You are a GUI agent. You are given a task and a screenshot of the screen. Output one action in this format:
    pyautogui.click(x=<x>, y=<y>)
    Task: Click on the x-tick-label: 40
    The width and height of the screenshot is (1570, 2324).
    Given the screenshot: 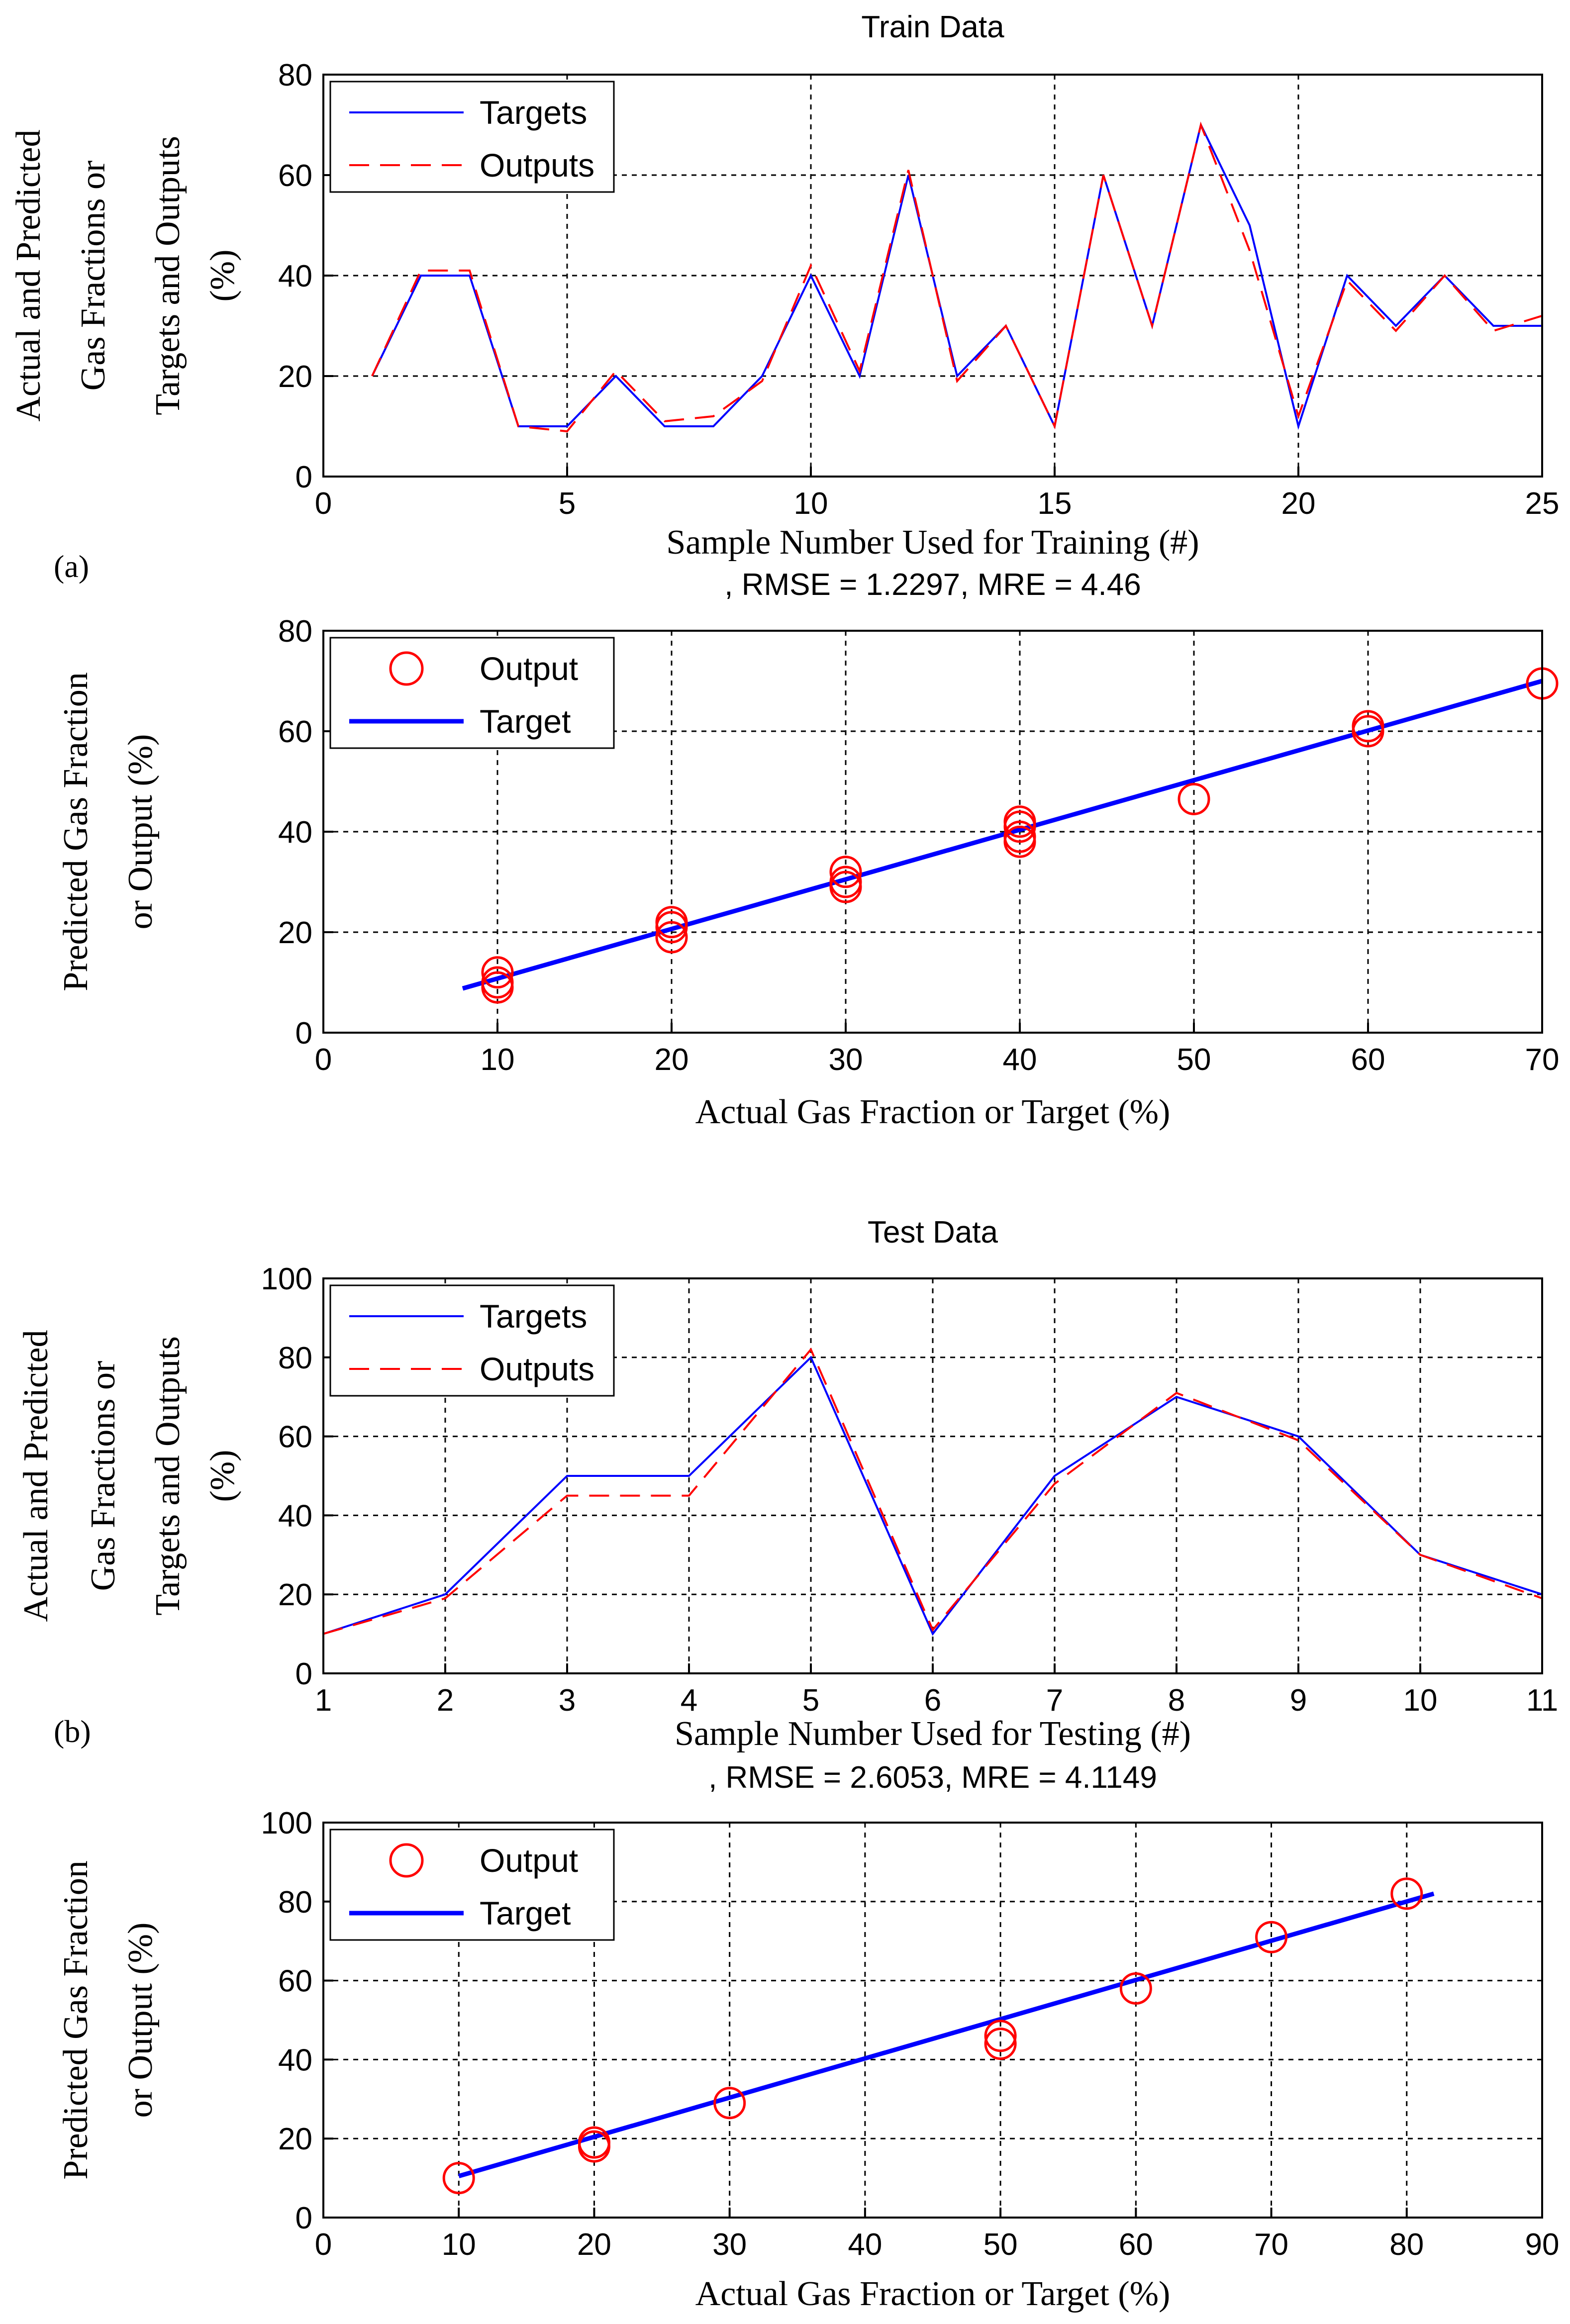 What is the action you would take?
    pyautogui.click(x=1020, y=1060)
    